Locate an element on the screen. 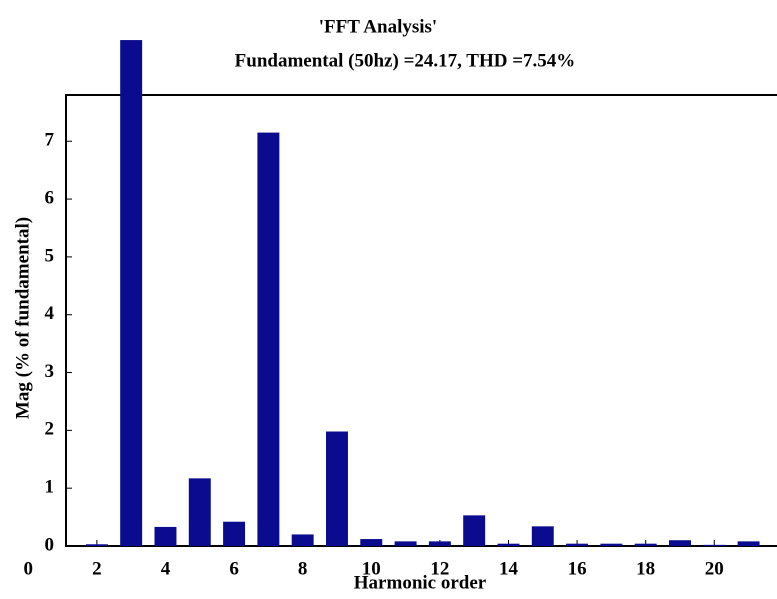 The image size is (777, 599). y-tick-label: 7 is located at coordinates (50, 140).